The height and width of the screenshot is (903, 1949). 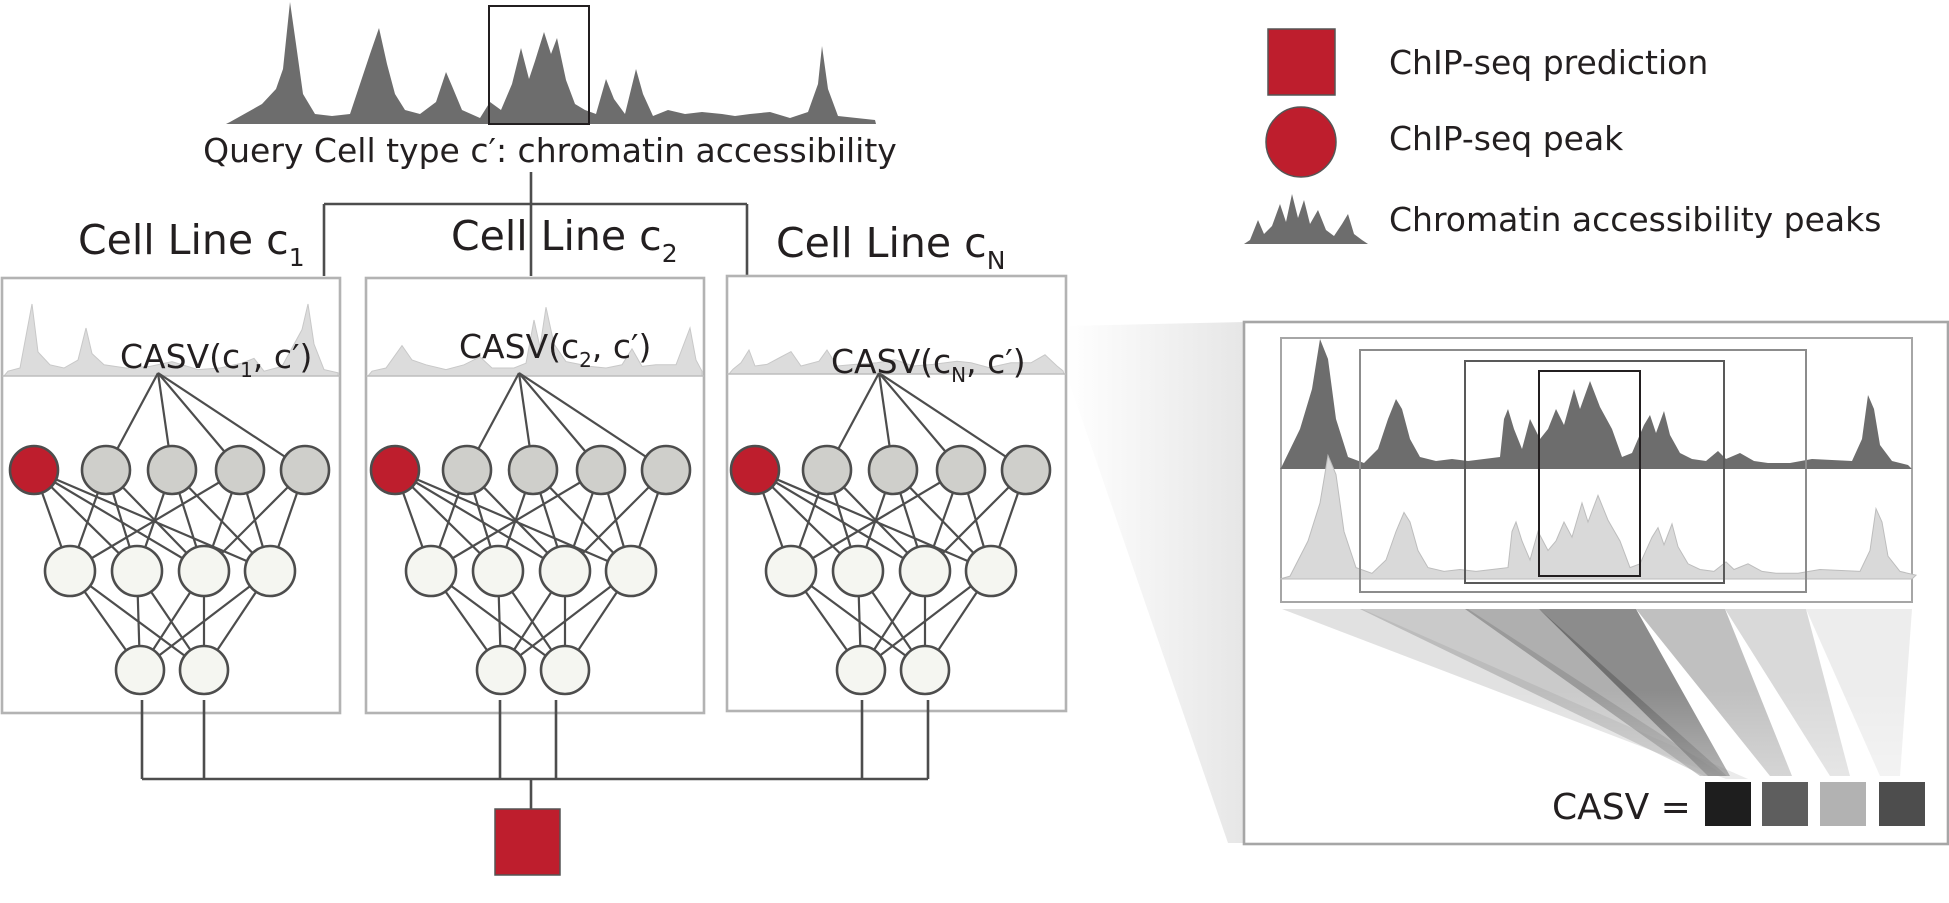 What do you see at coordinates (1506, 138) in the screenshot?
I see `legend-peak-label: ChIP-seq peak` at bounding box center [1506, 138].